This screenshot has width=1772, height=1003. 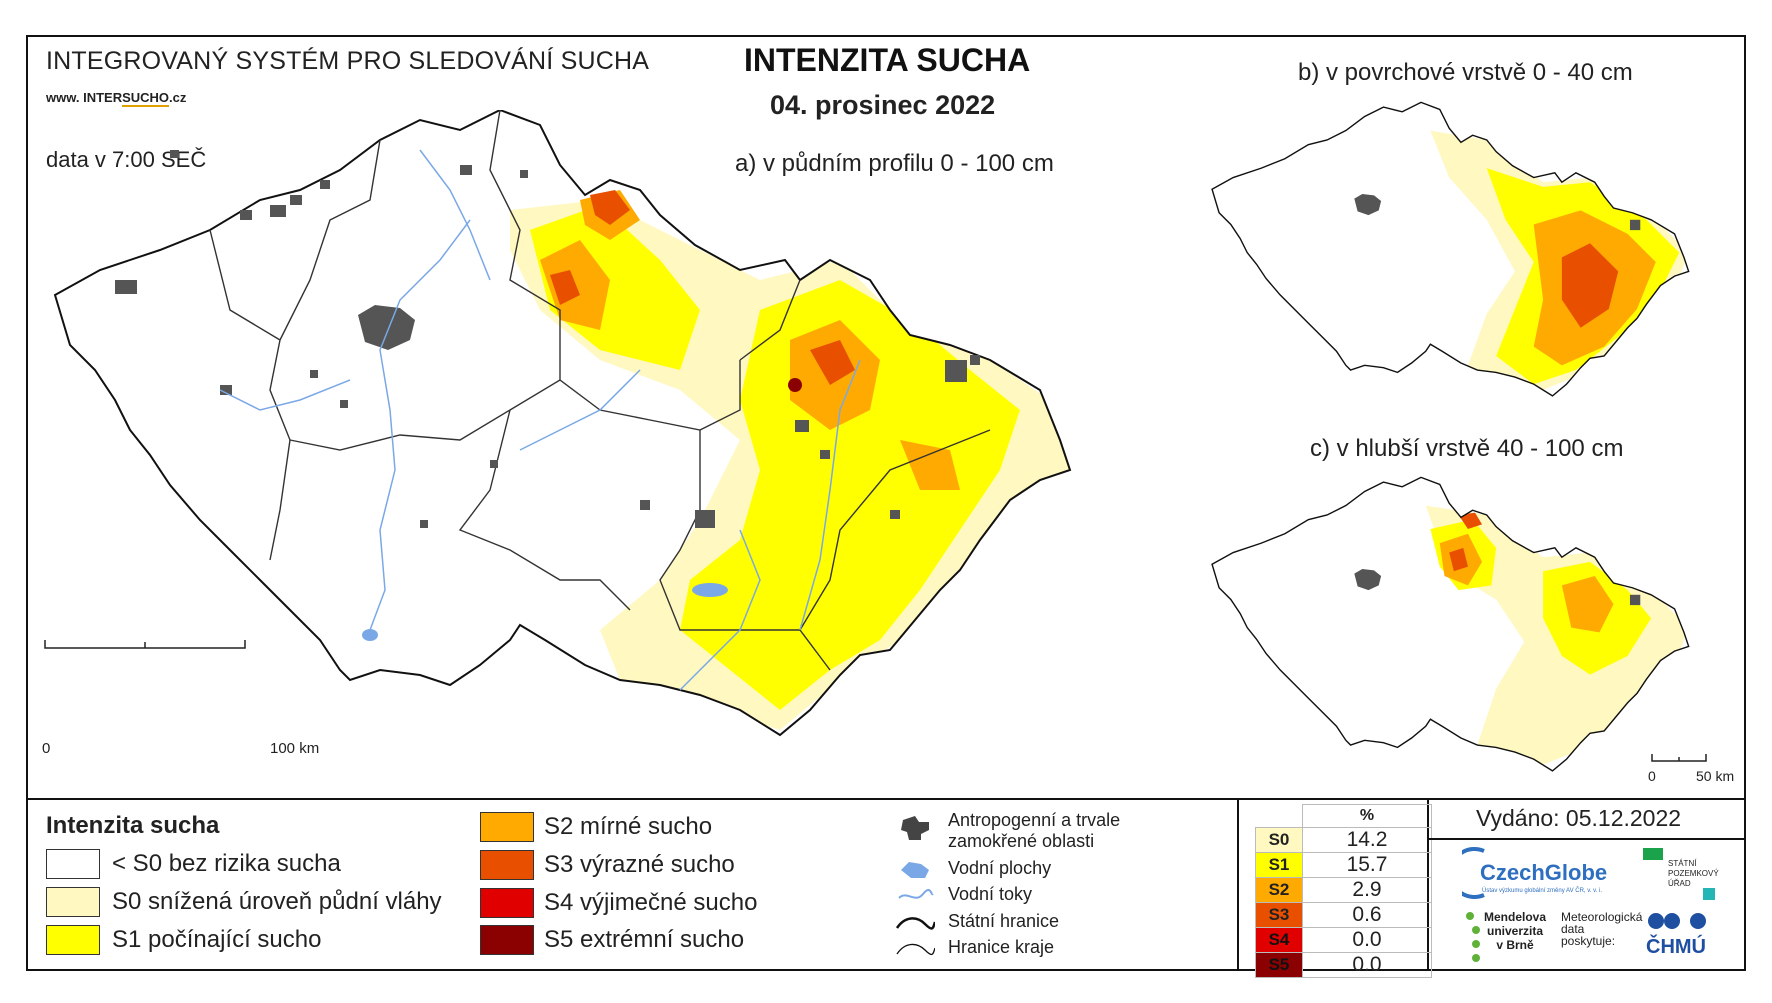 I want to click on legend-swatch-s5, so click(x=507, y=940).